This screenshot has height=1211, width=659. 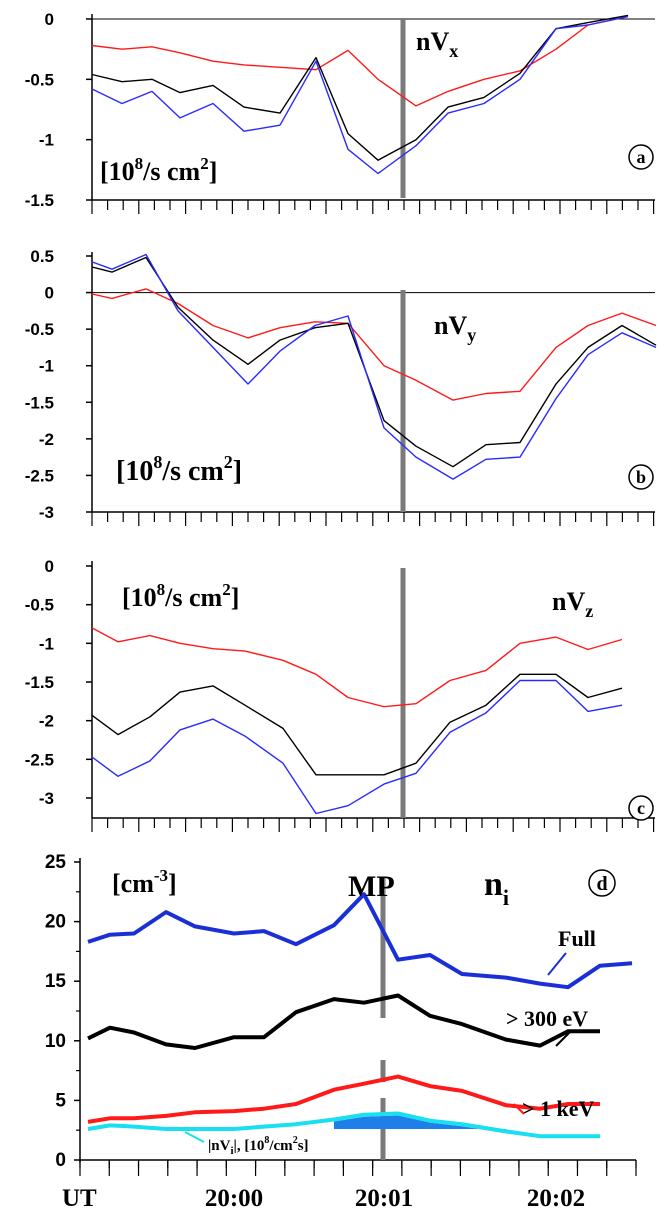 What do you see at coordinates (56, 981) in the screenshot?
I see `y-tick-label-d: 15` at bounding box center [56, 981].